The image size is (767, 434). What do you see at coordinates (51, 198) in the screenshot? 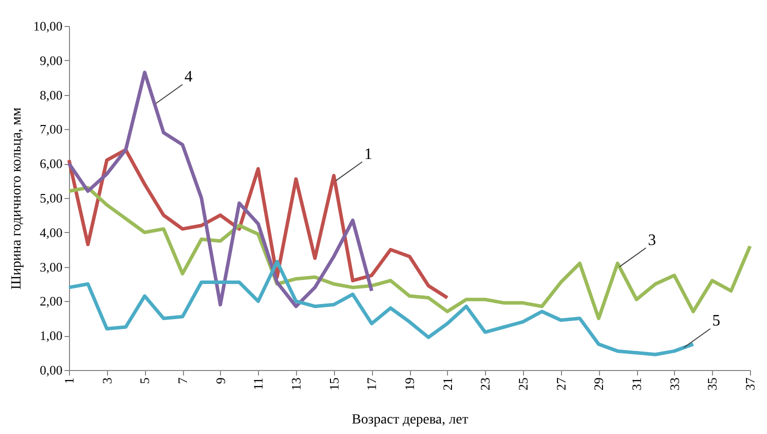
I see `y-tick-label: 5,00` at bounding box center [51, 198].